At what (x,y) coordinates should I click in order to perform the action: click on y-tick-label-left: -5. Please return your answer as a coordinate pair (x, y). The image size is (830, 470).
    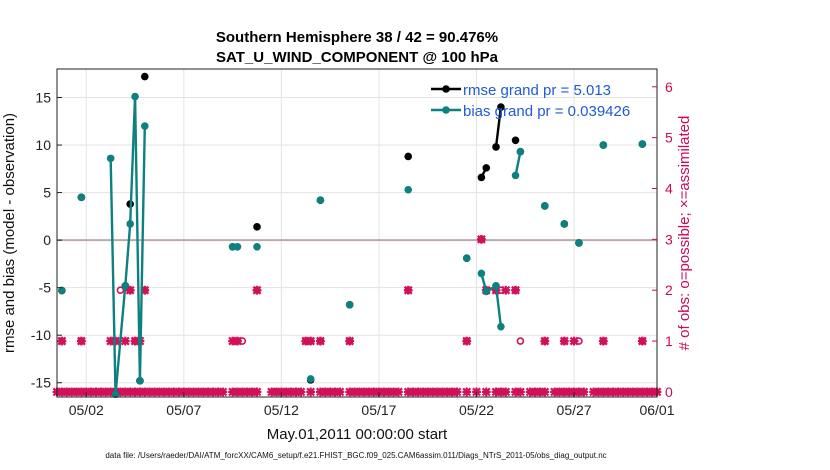
    Looking at the image, I should click on (45, 288).